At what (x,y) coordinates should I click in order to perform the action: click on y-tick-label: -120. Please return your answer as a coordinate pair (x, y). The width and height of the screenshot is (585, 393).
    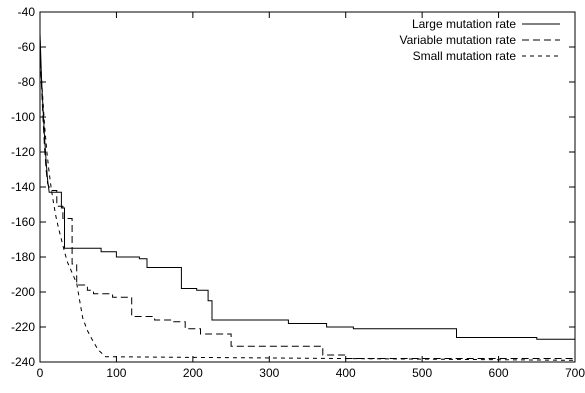
    Looking at the image, I should click on (23, 152).